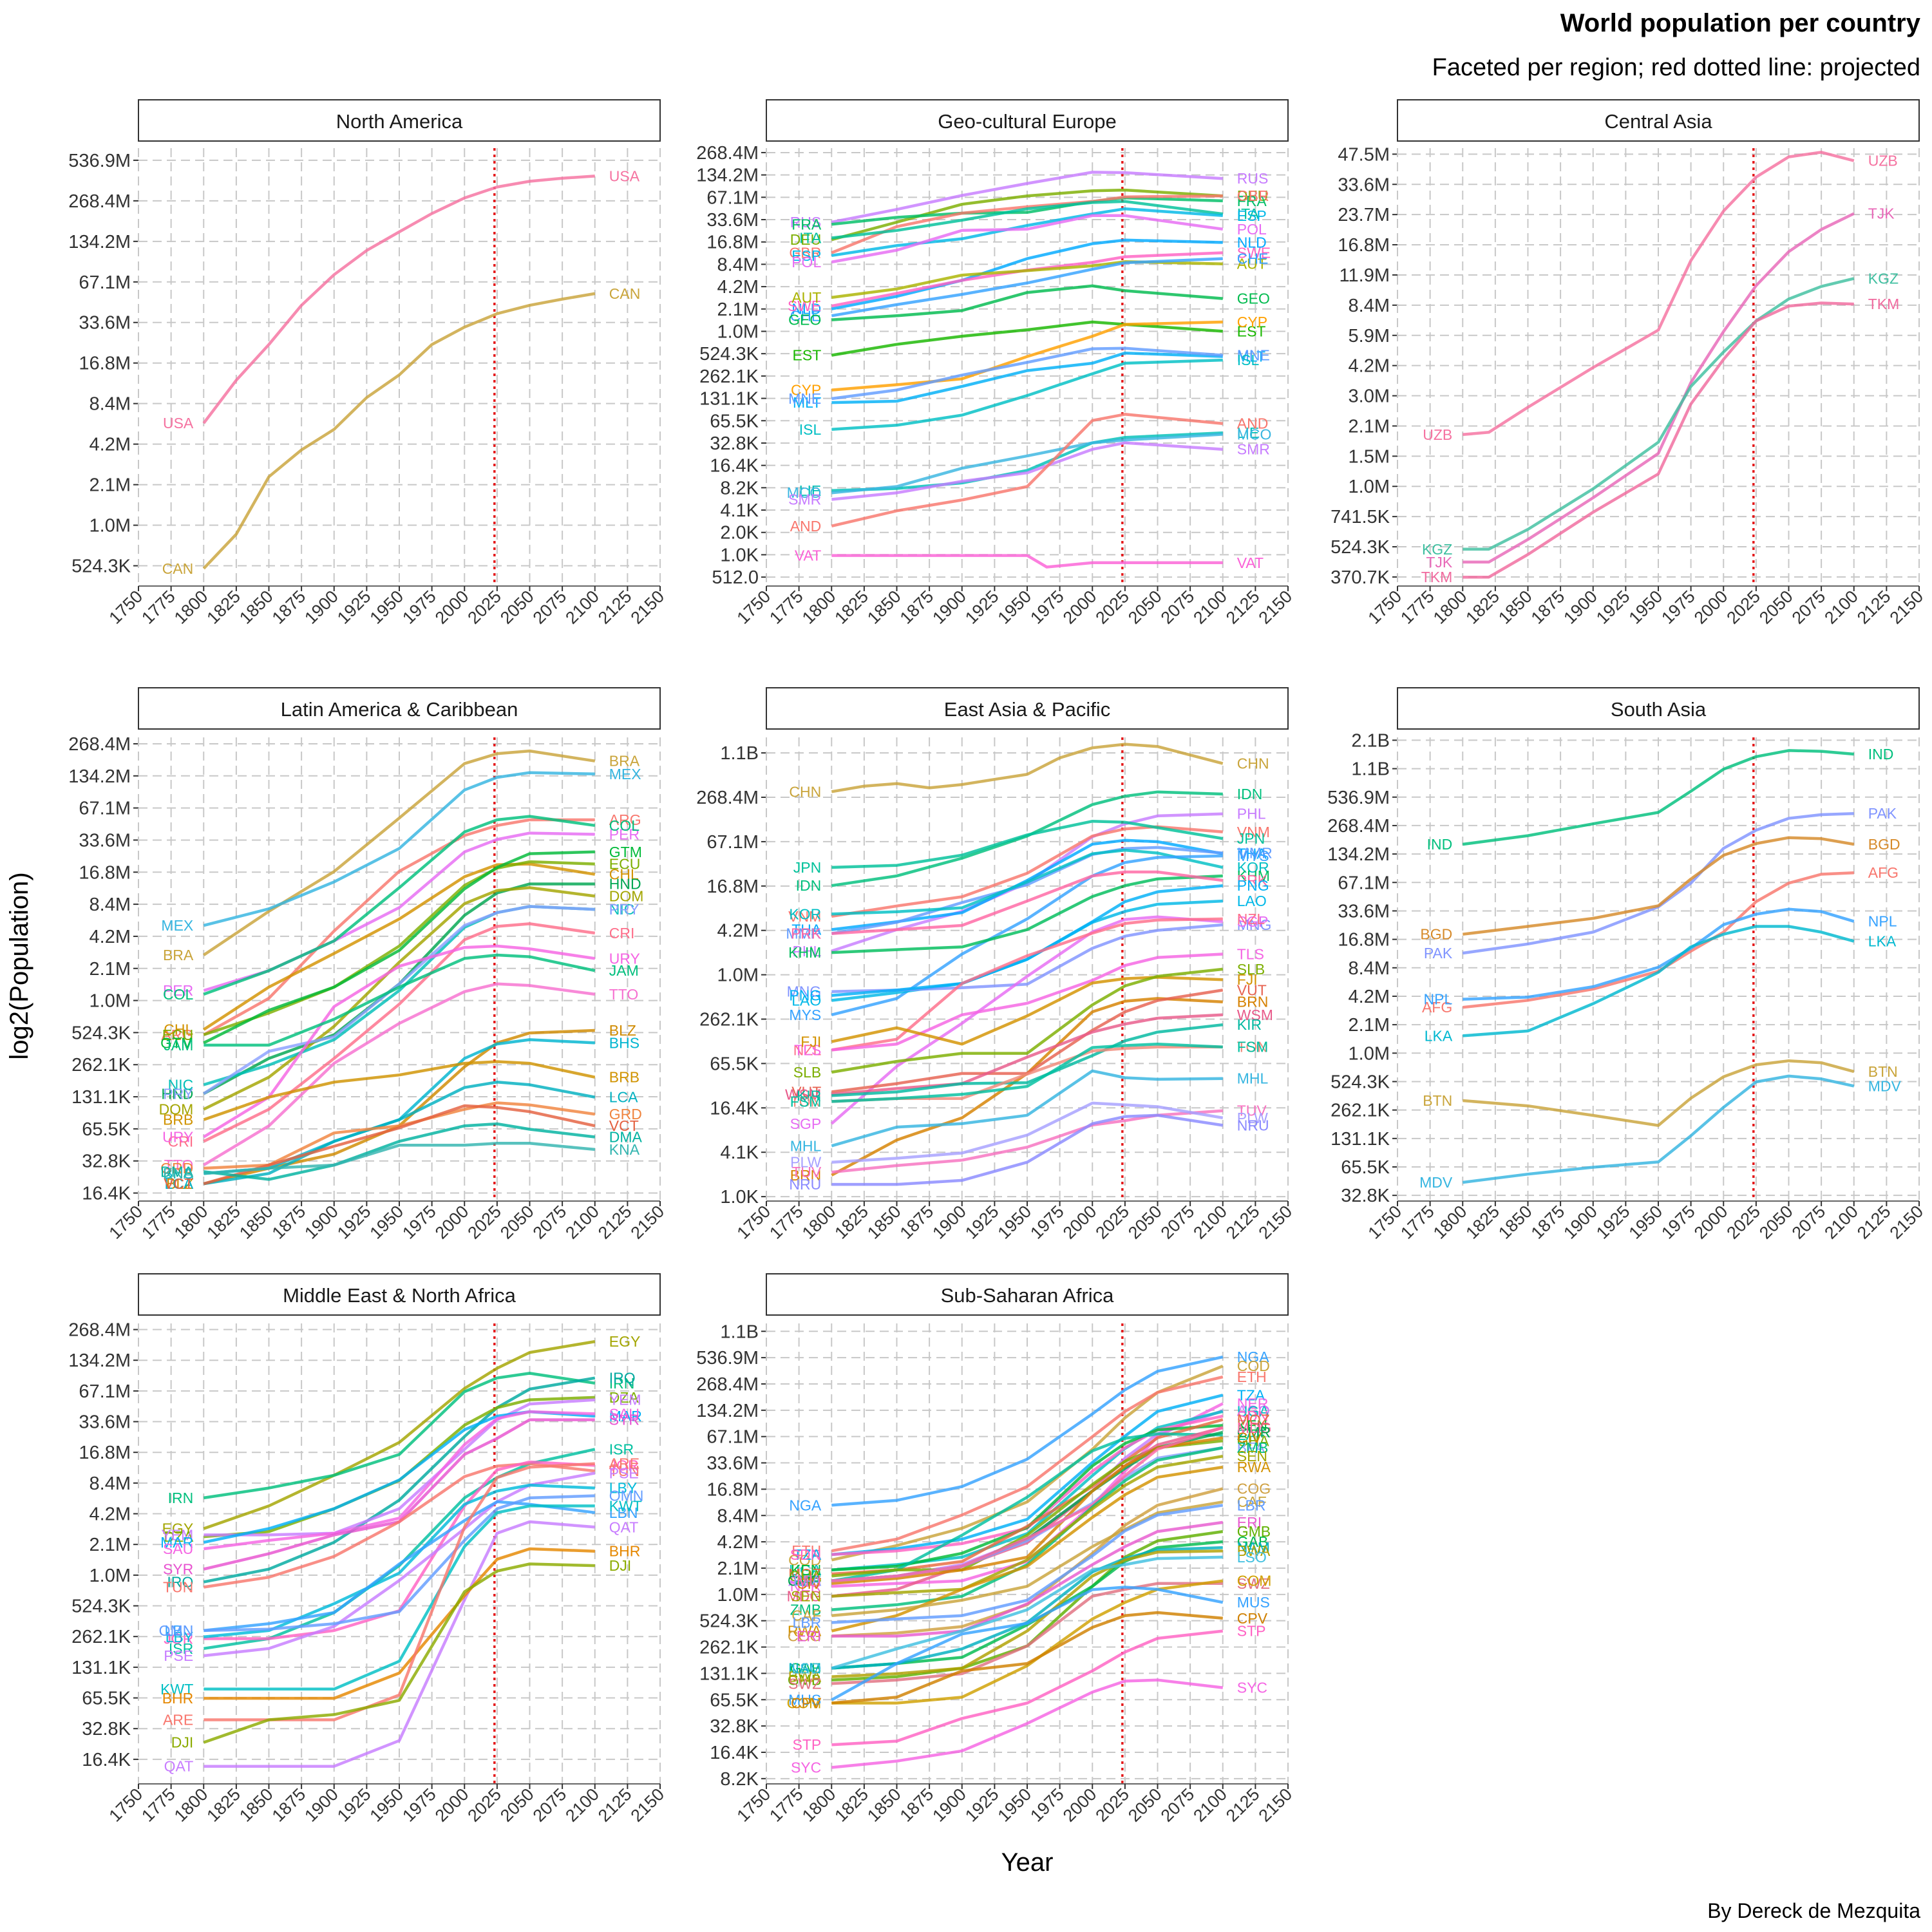 This screenshot has height=1932, width=1932. Describe the element at coordinates (805, 1015) in the screenshot. I see `series-start-label: MYS` at that location.